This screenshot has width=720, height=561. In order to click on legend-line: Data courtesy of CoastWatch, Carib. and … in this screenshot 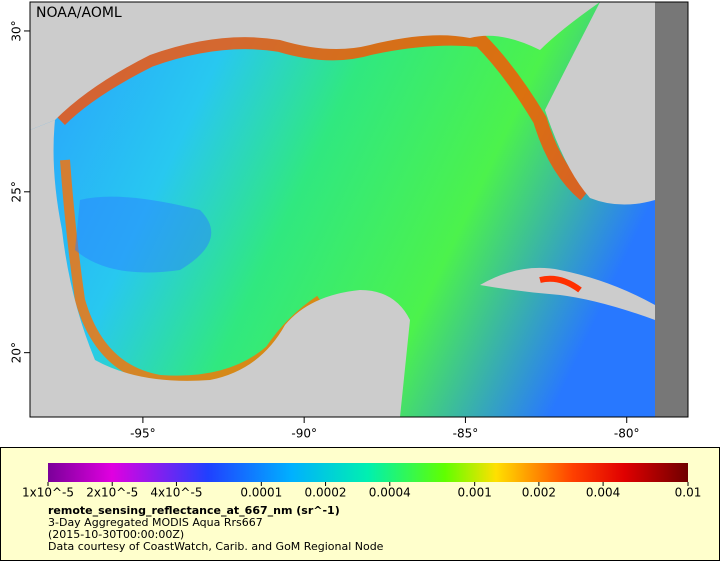, I will do `click(216, 546)`.